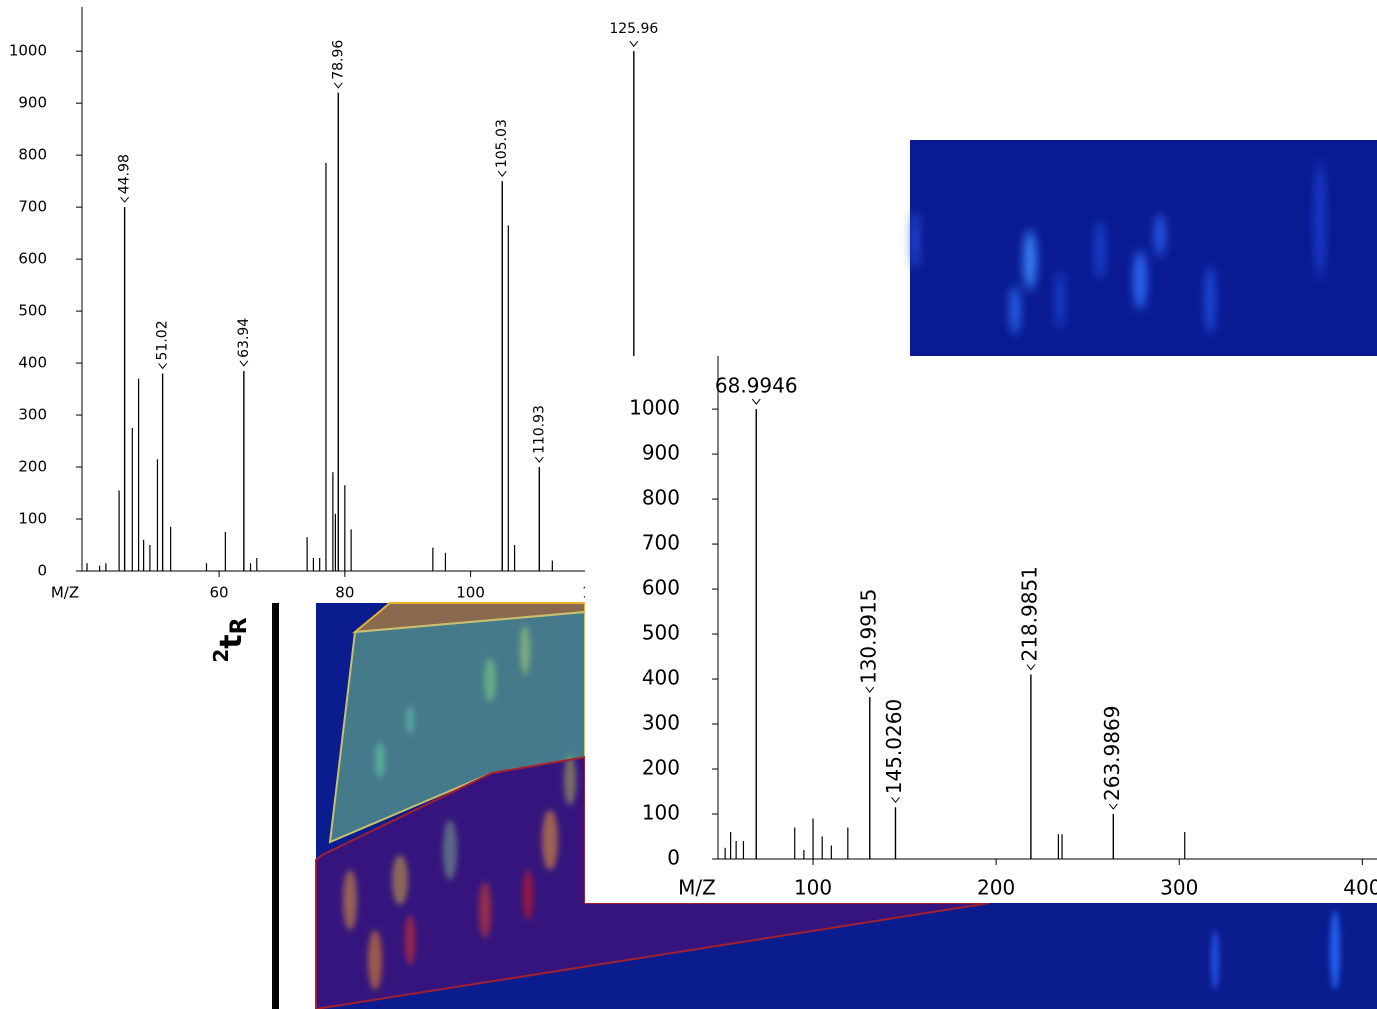 The width and height of the screenshot is (1377, 1009). I want to click on peak-label: 51.02, so click(163, 340).